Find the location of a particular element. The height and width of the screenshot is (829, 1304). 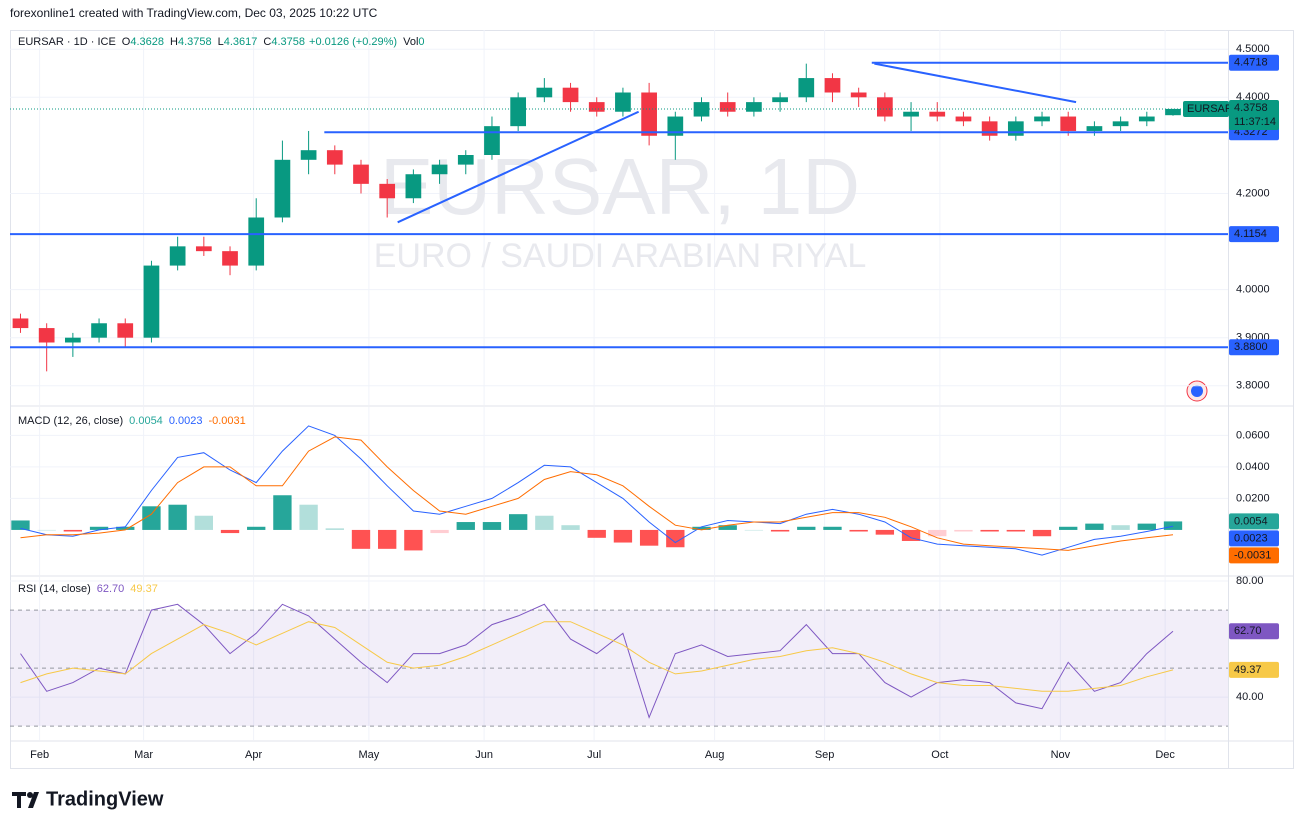

value-badge: 62.70 is located at coordinates (1248, 631).